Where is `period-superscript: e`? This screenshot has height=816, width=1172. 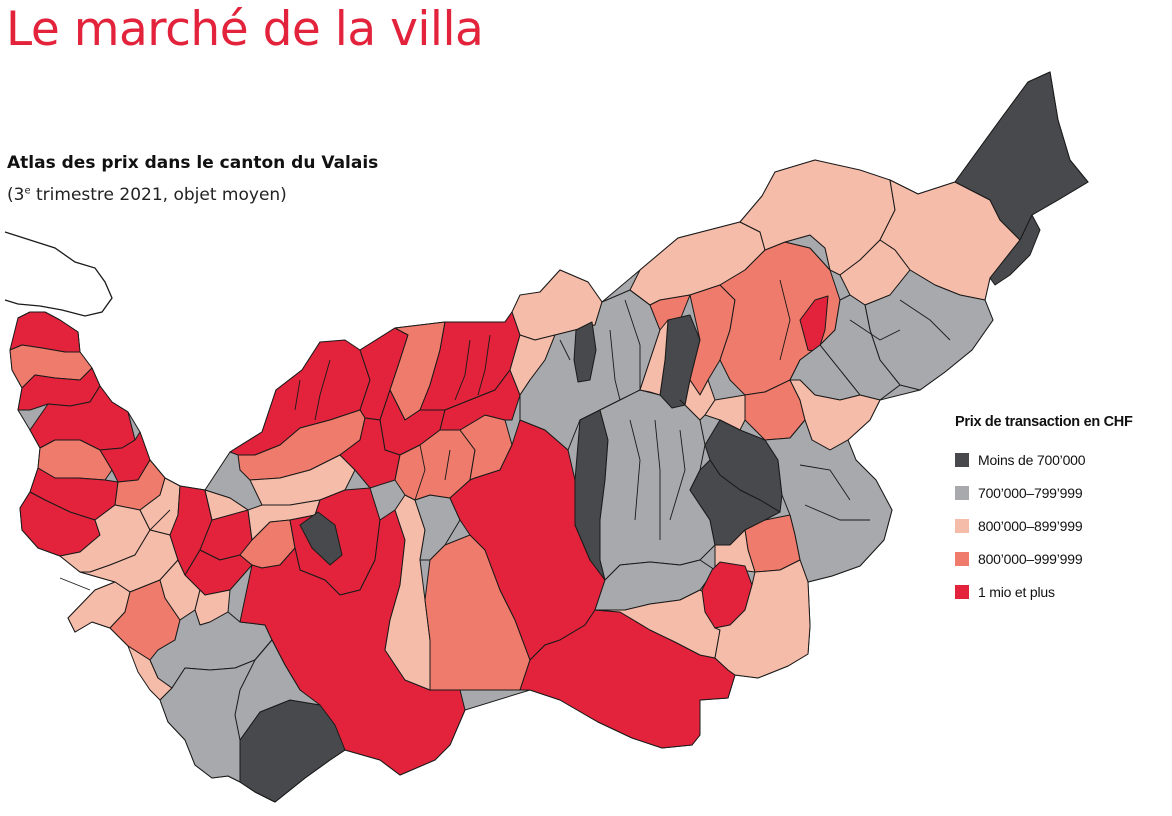 period-superscript: e is located at coordinates (27, 191).